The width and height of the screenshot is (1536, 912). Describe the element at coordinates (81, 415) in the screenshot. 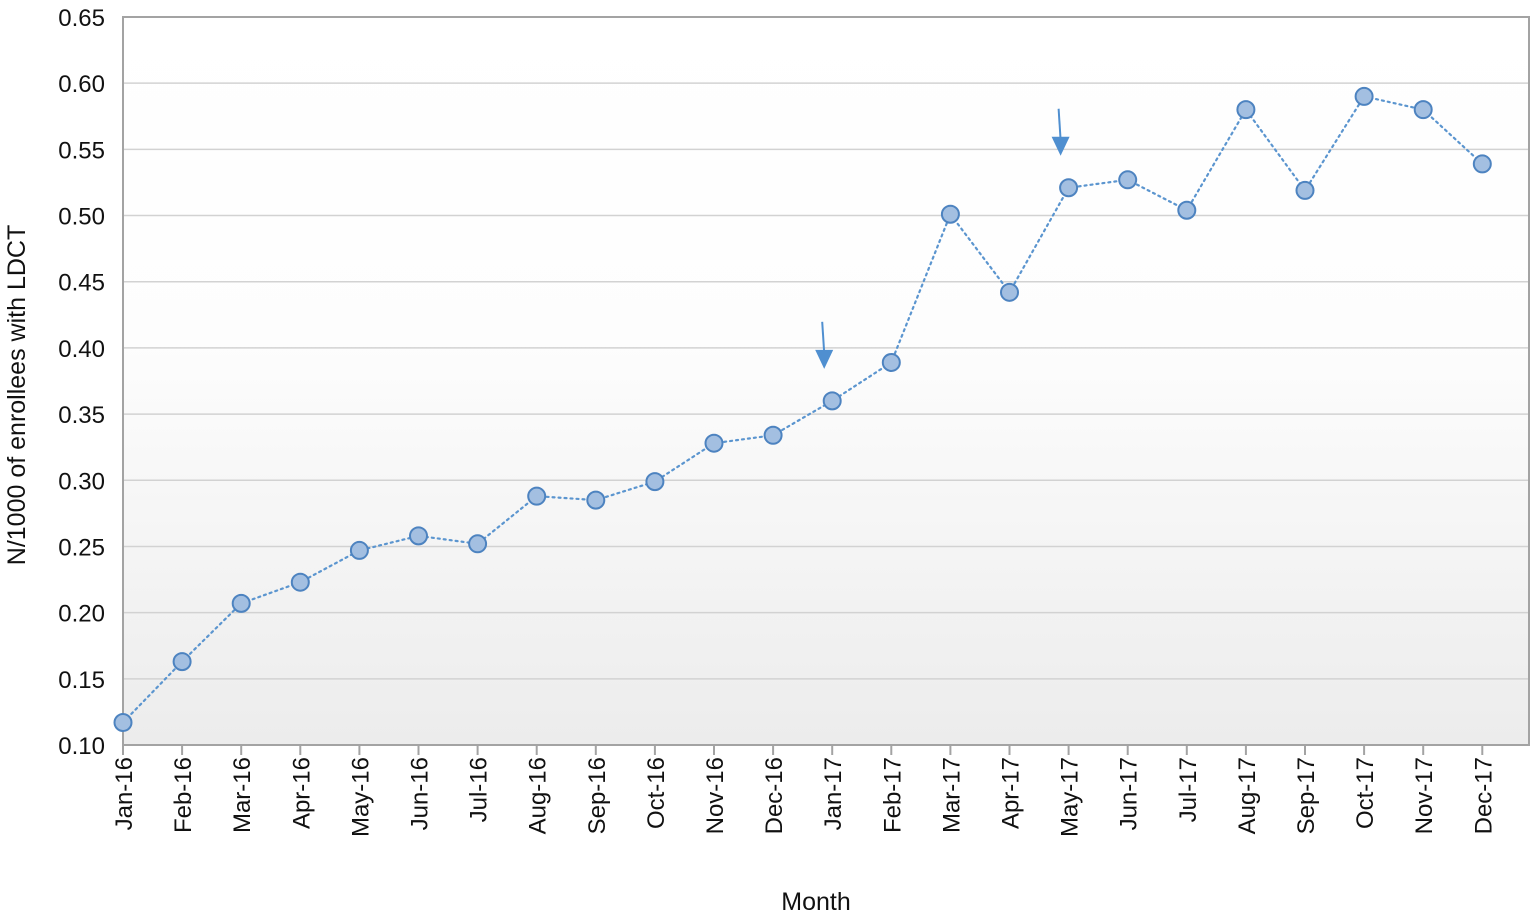

I see `y-tick-label: 0.35` at that location.